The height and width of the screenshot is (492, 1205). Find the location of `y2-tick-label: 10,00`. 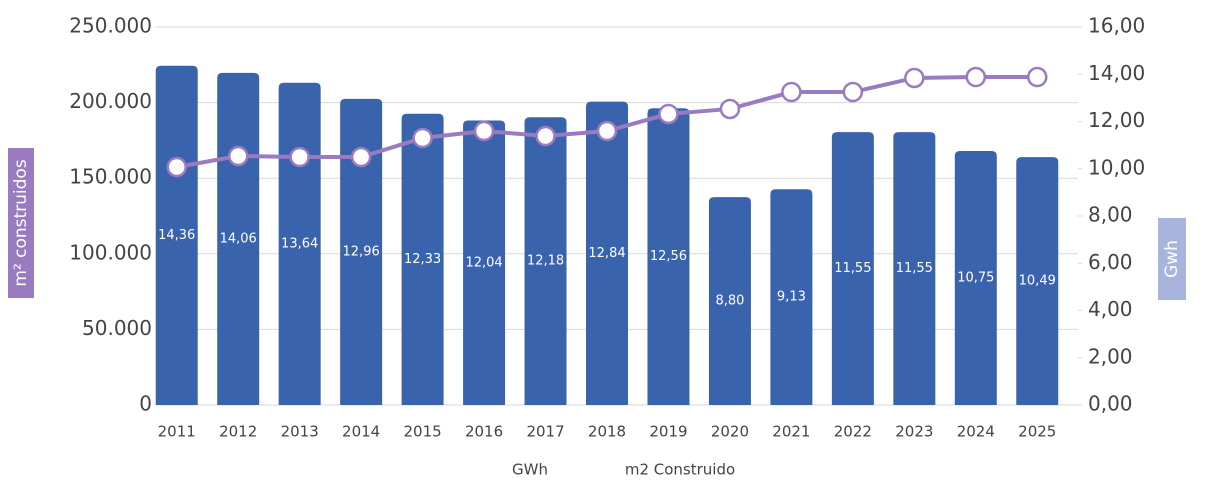

y2-tick-label: 10,00 is located at coordinates (1116, 167).